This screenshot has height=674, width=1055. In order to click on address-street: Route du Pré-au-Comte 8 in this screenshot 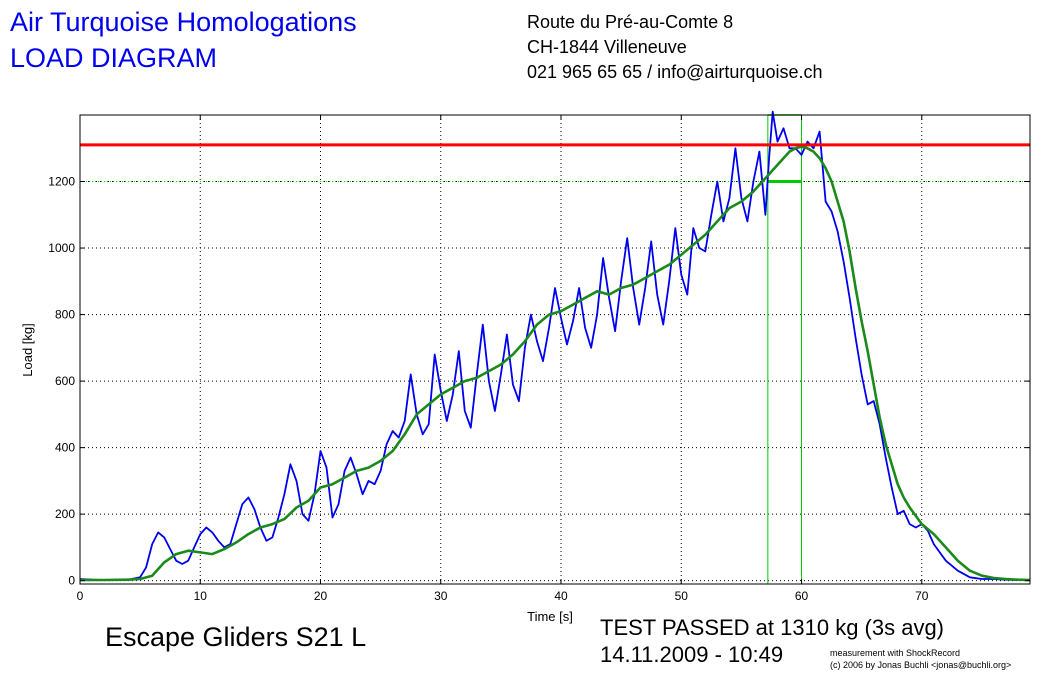, I will do `click(630, 22)`.